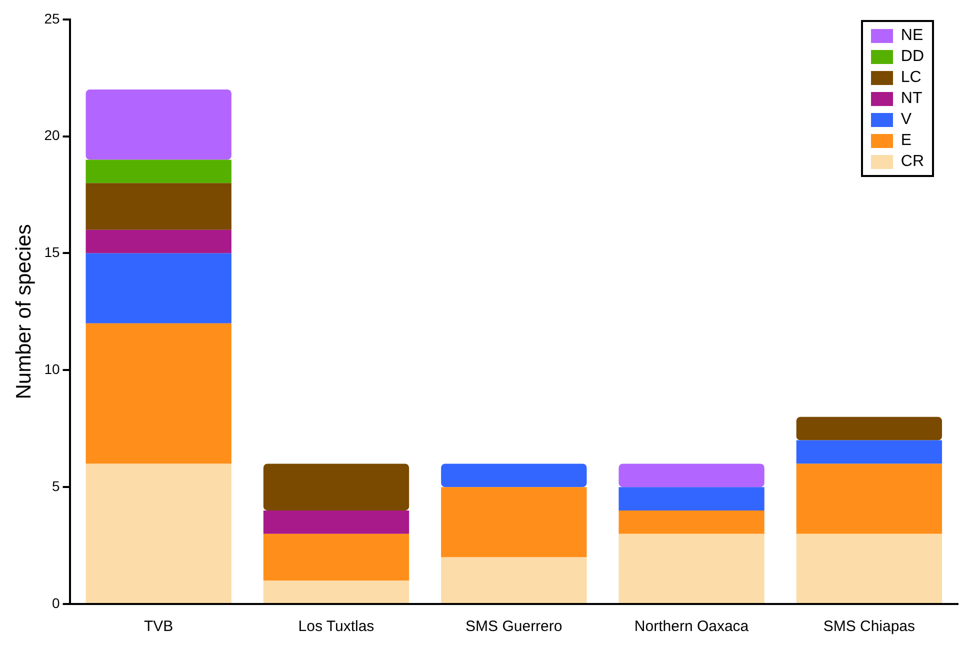 The height and width of the screenshot is (658, 976). Describe the element at coordinates (52, 252) in the screenshot. I see `y-tick-label: 15` at that location.